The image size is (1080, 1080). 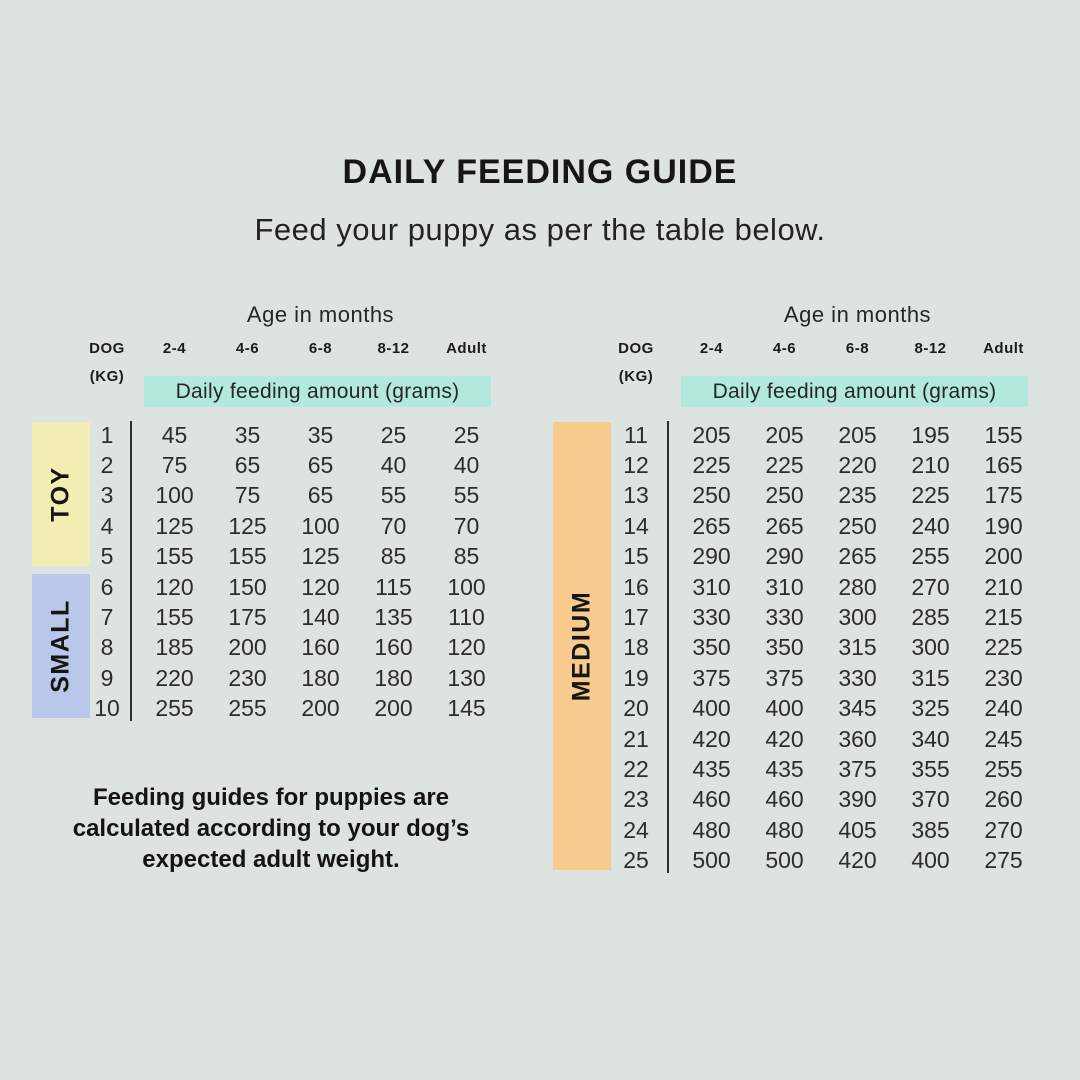 I want to click on amount-cell: 55, so click(x=393, y=495).